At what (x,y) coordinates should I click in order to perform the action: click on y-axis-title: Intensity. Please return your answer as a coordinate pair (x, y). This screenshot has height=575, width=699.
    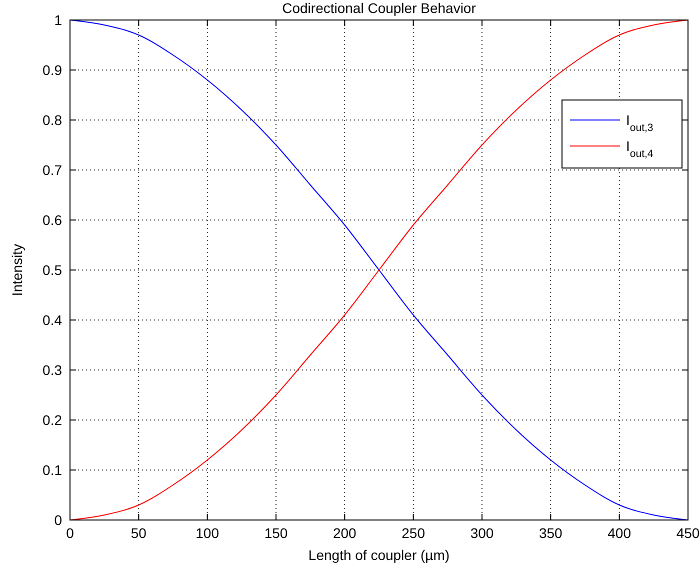
    Looking at the image, I should click on (17, 270).